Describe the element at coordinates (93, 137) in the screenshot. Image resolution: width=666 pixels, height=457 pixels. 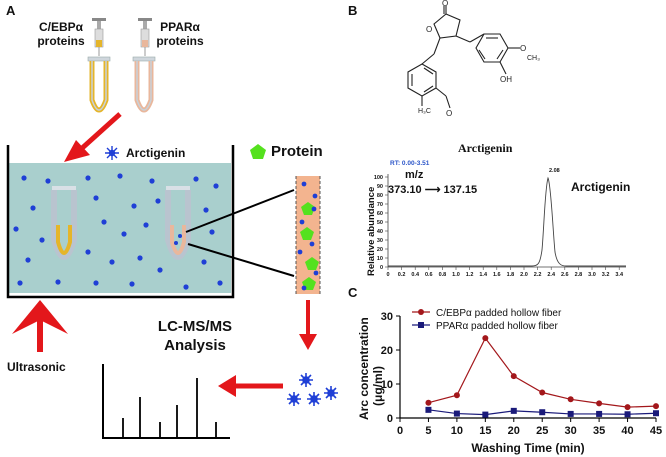
I see `insert-arrow` at that location.